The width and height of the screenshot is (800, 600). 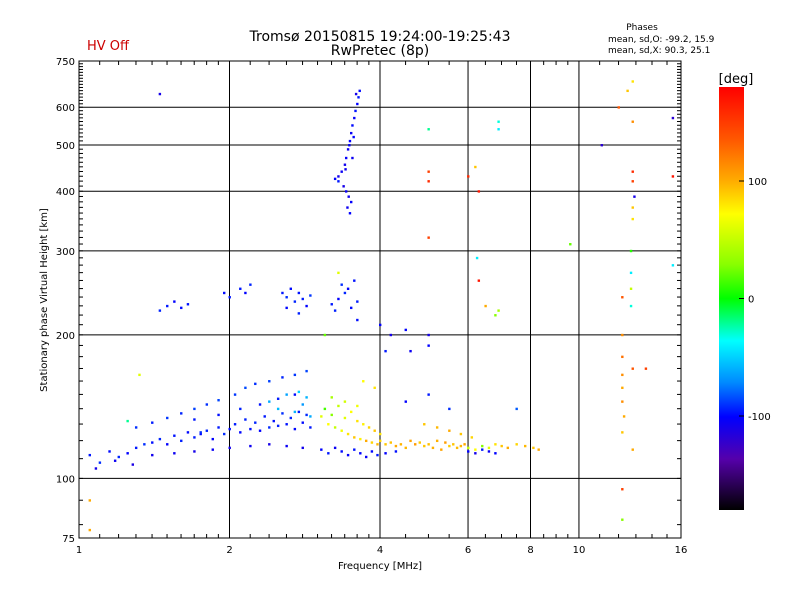 What do you see at coordinates (229, 550) in the screenshot?
I see `x-tick-label: 2` at bounding box center [229, 550].